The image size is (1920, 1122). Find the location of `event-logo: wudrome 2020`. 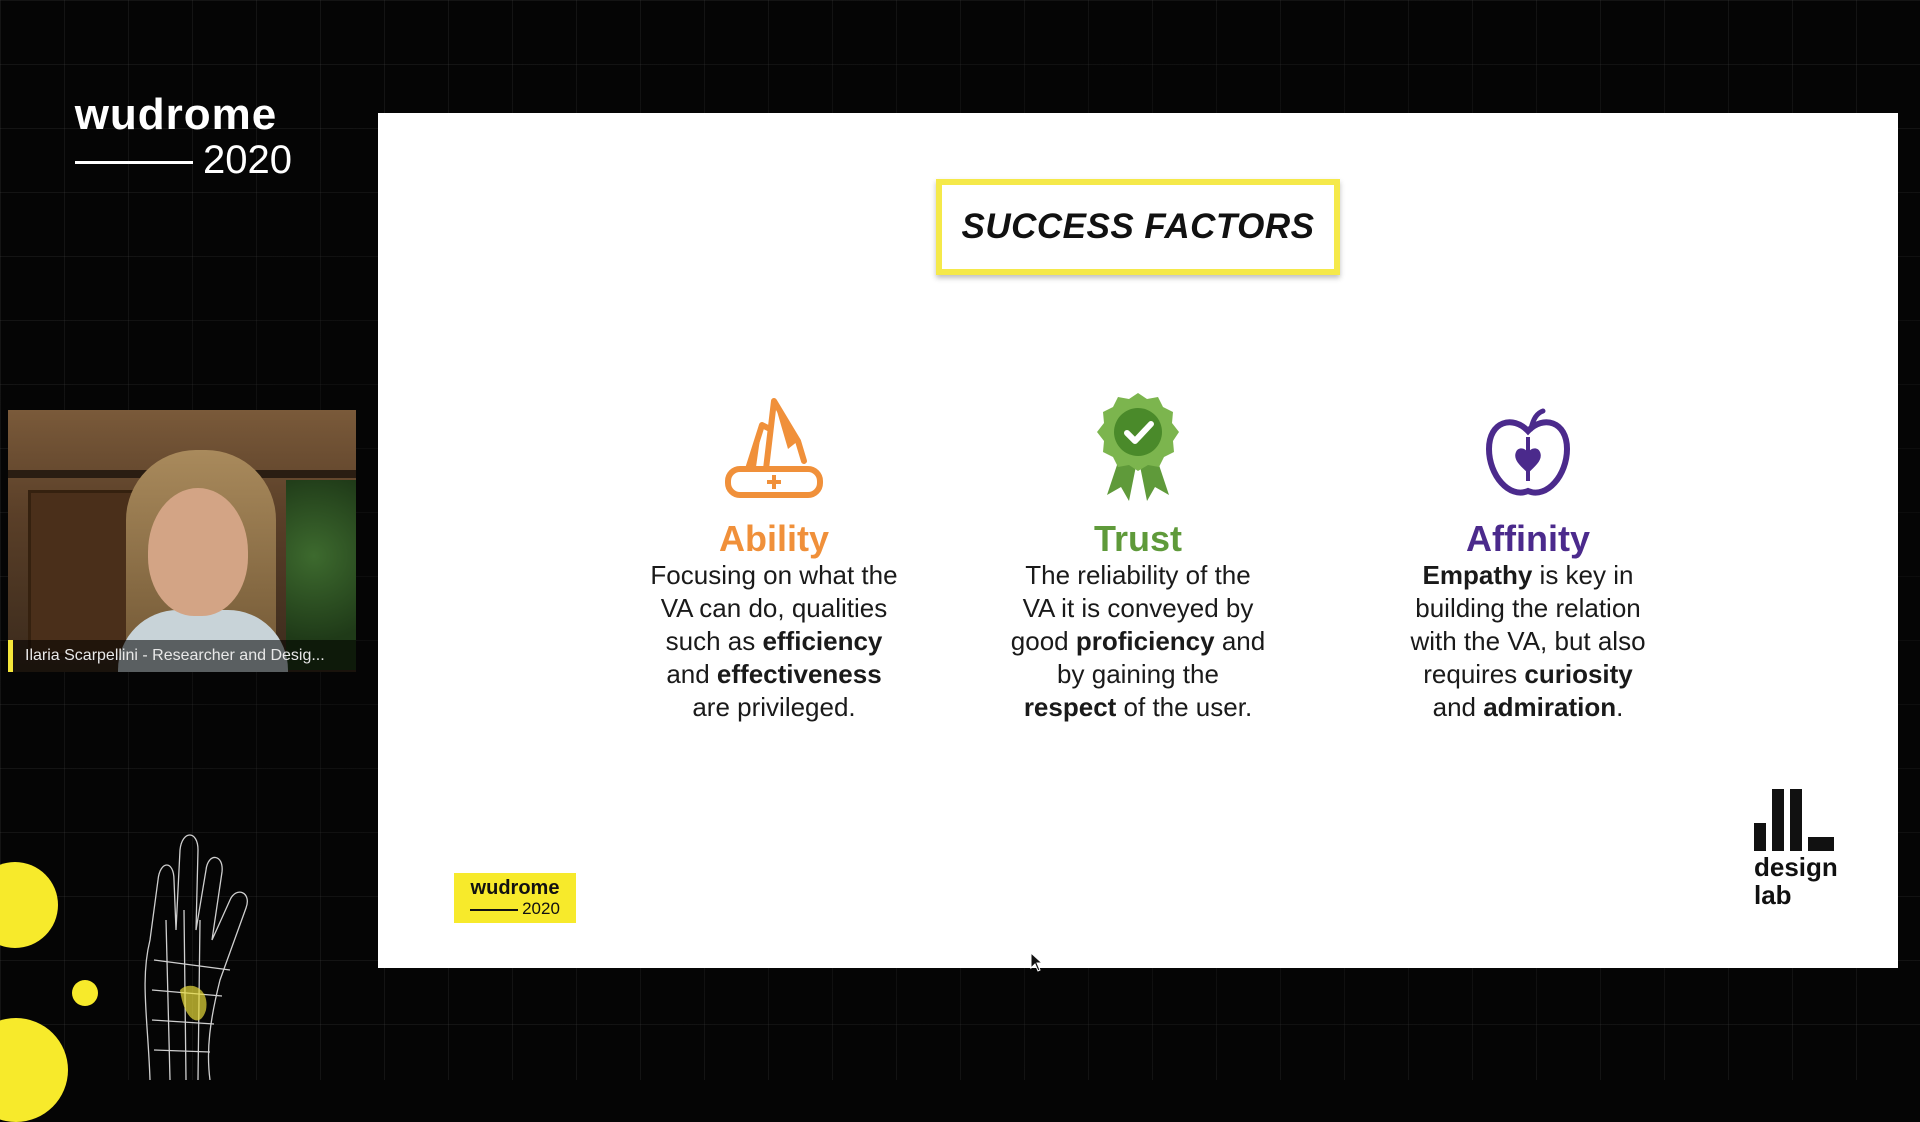

event-logo: wudrome 2020 is located at coordinates (176, 136).